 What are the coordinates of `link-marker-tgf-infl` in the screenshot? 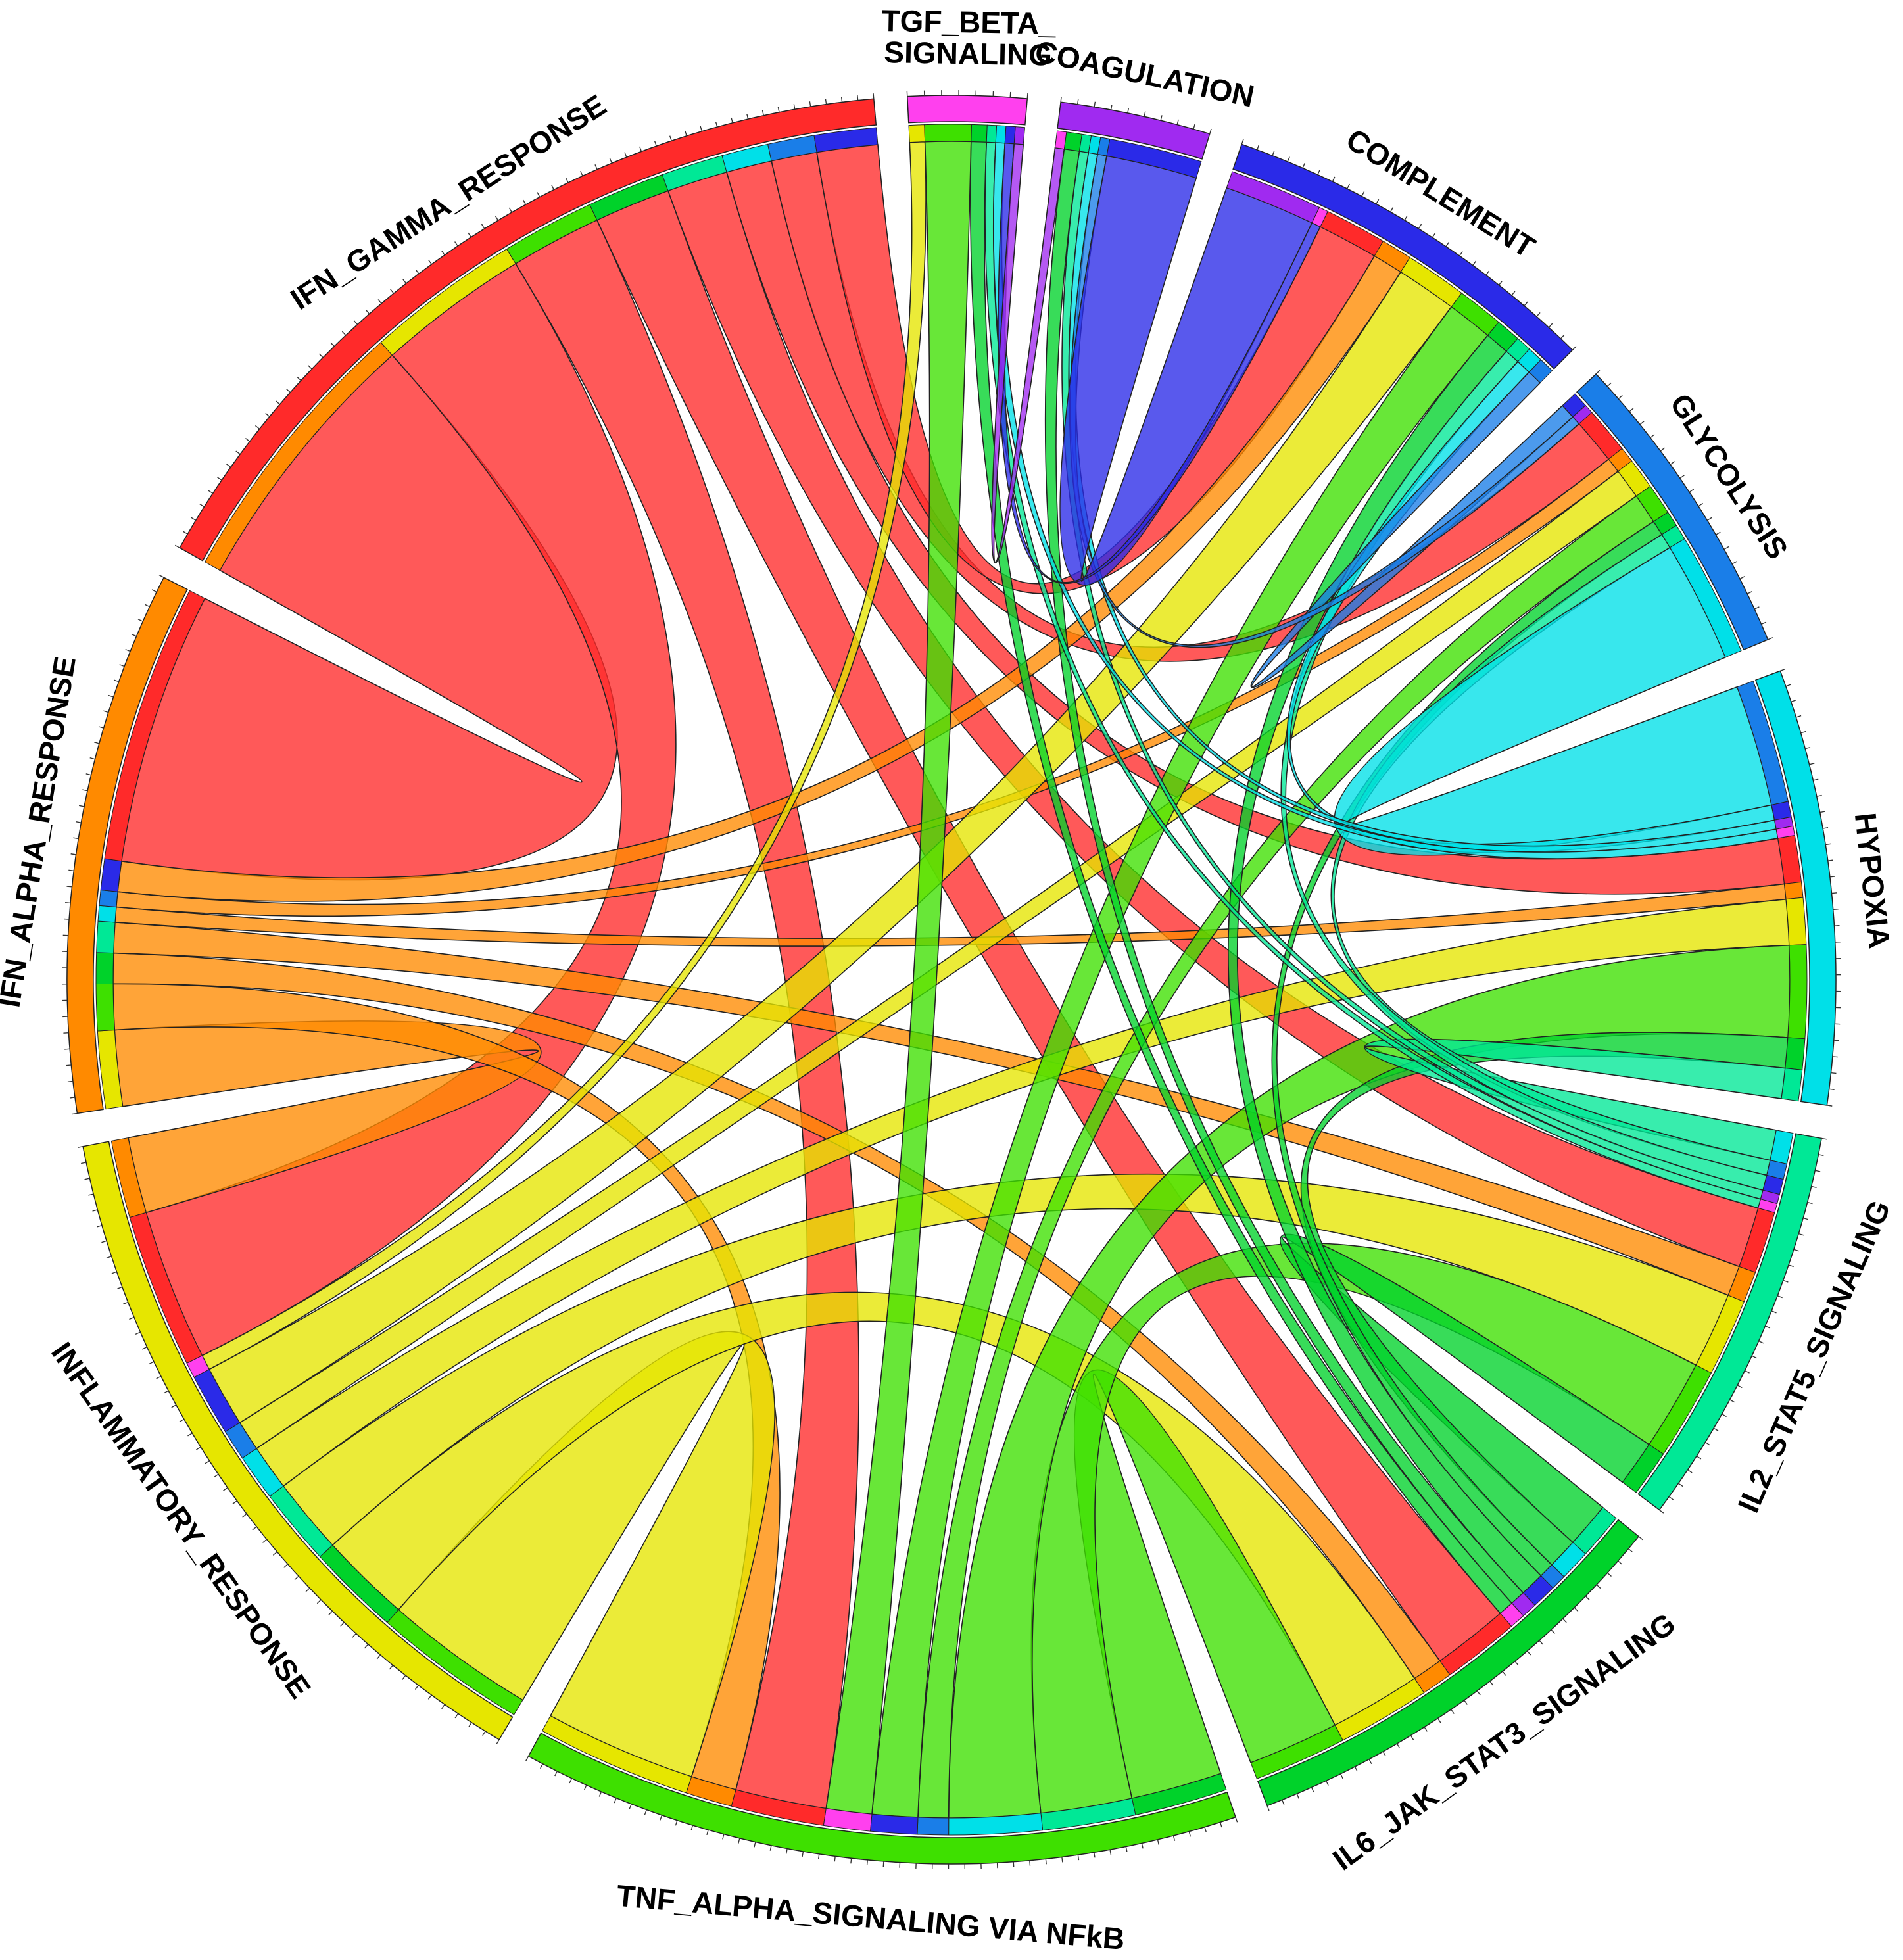 It's located at (917, 133).